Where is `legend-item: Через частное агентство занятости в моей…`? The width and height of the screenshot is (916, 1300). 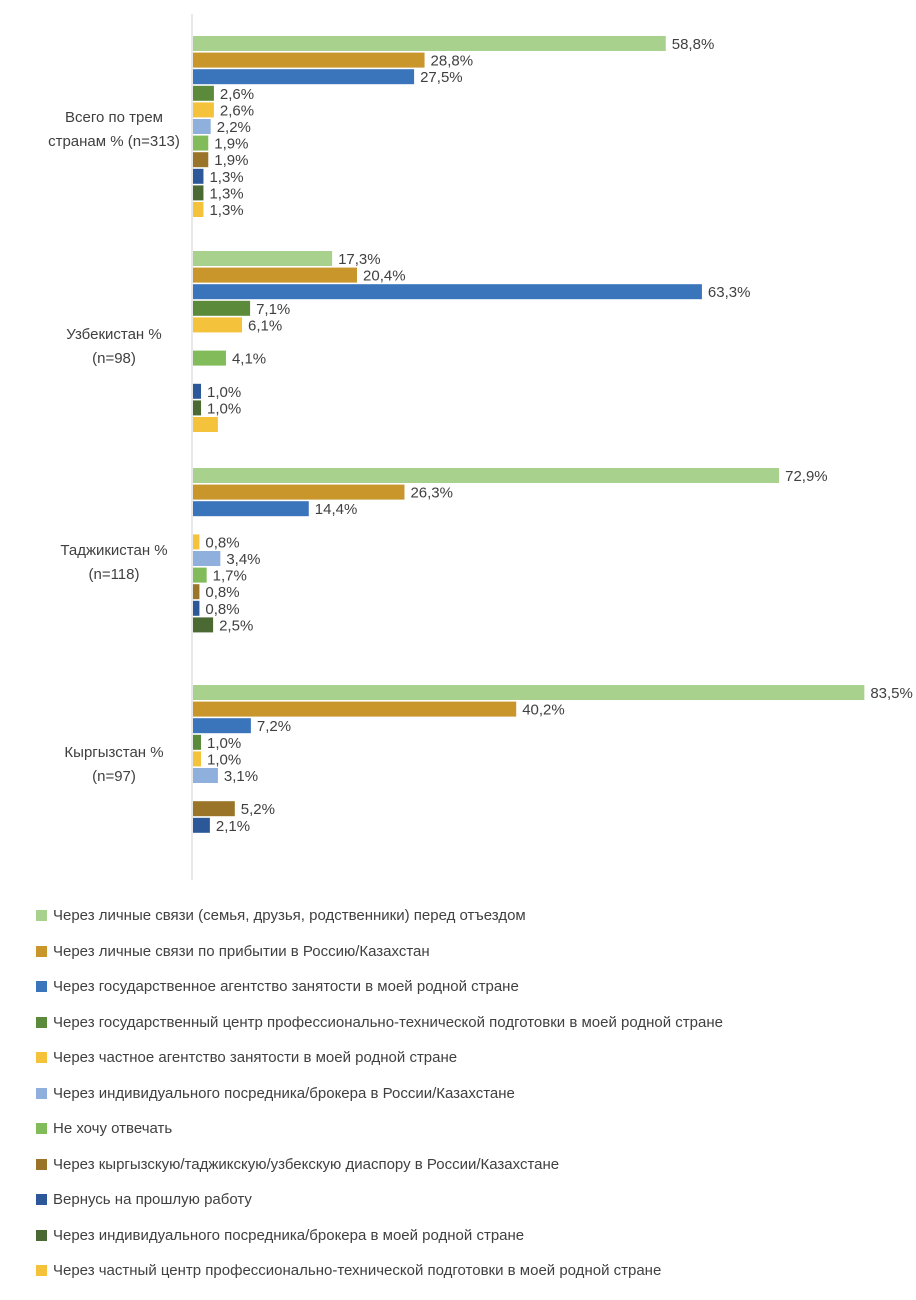
legend-item: Через частное агентство занятости в моей… is located at coordinates (471, 1058).